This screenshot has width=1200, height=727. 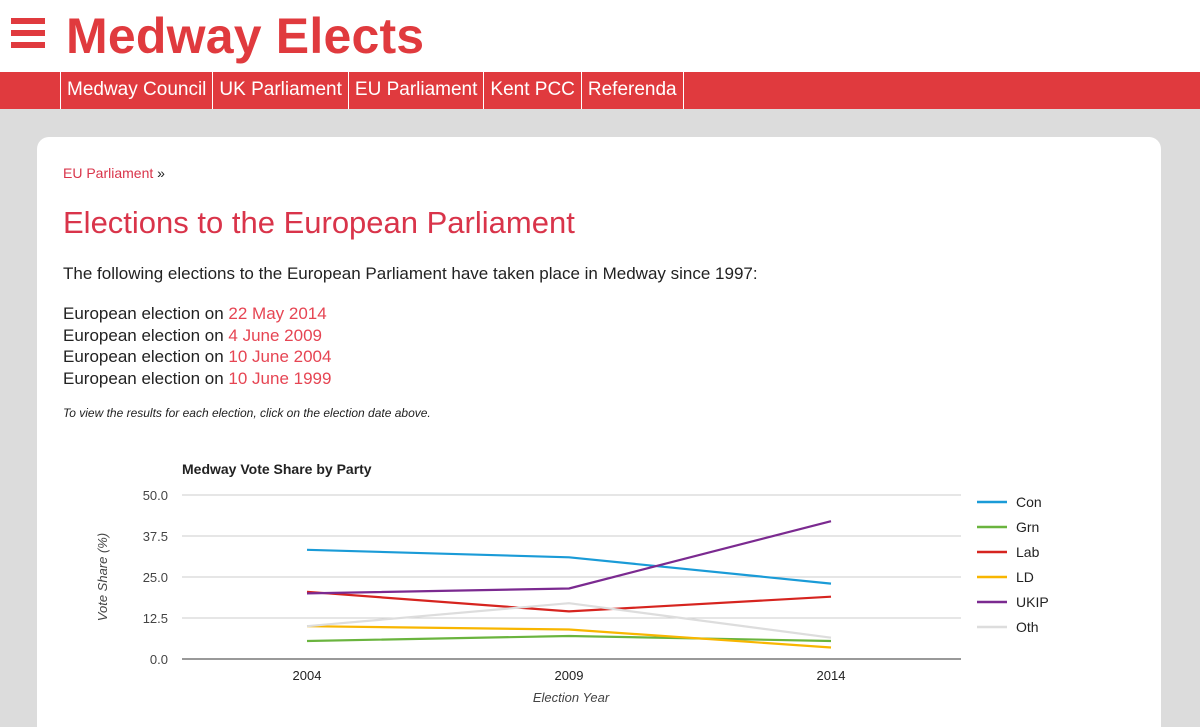 I want to click on election-link-1999: 10 June 1999, so click(x=280, y=378).